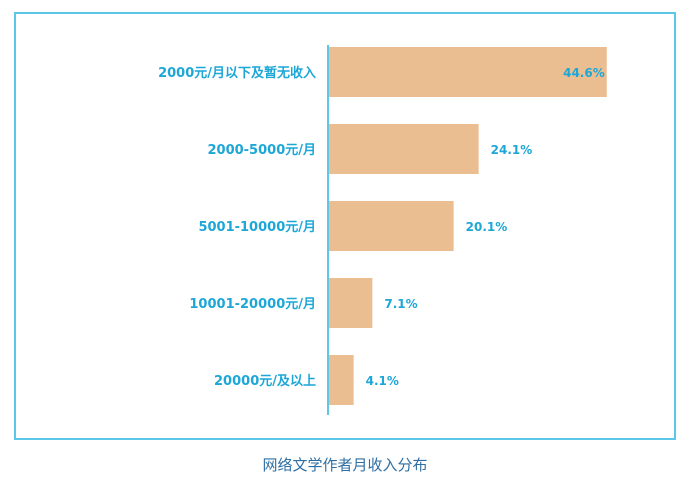  I want to click on value-label-3: 7.1%, so click(400, 304).